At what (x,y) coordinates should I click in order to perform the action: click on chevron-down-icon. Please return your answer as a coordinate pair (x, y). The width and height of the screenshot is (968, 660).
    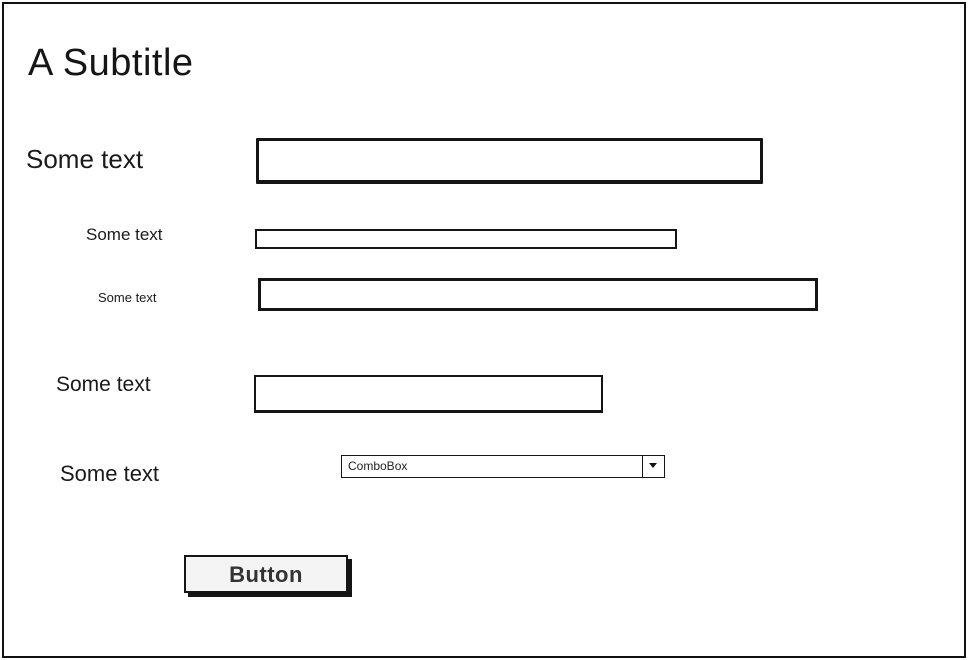
    Looking at the image, I should click on (653, 466).